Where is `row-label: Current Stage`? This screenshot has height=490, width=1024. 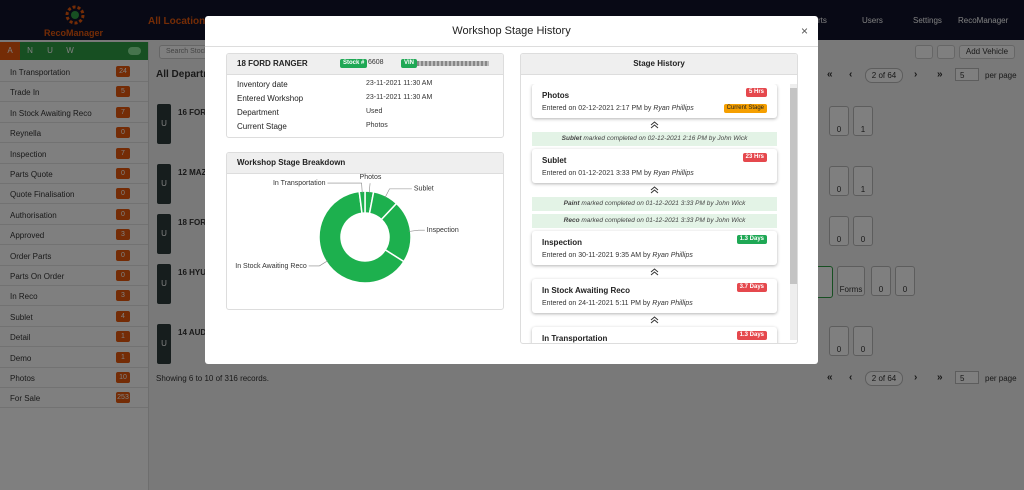 row-label: Current Stage is located at coordinates (262, 126).